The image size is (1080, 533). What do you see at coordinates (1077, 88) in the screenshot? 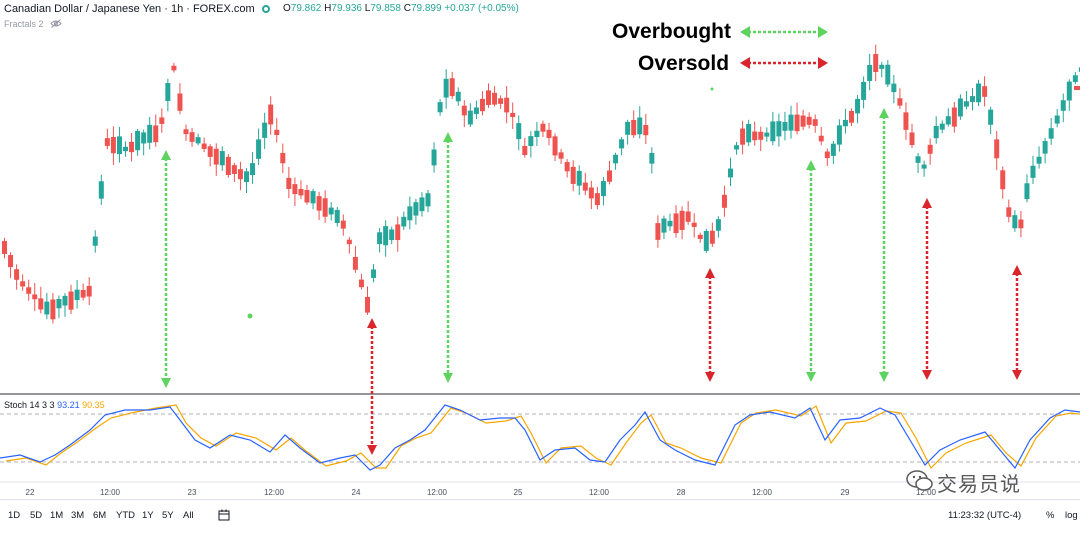
I see `price-marker` at bounding box center [1077, 88].